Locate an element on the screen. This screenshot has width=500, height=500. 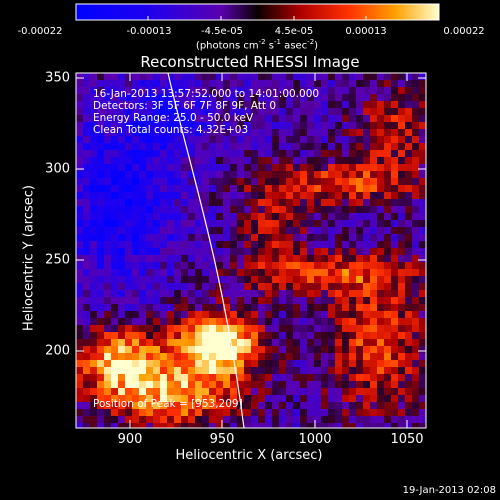
solar-limb-line is located at coordinates (206, 250).